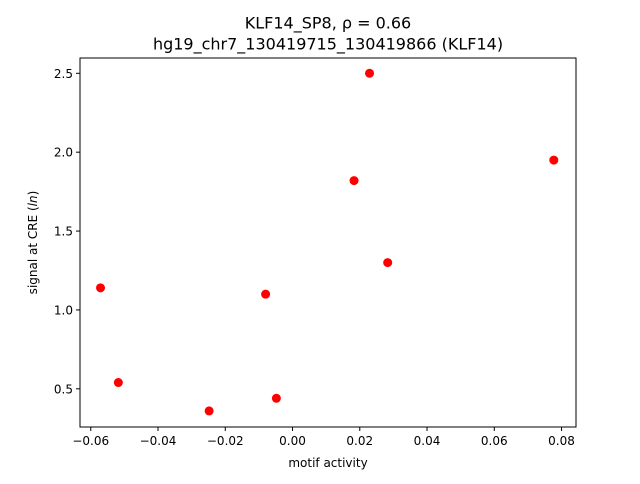 This screenshot has width=640, height=484. Describe the element at coordinates (158, 441) in the screenshot. I see `x-tick-label: −0.04` at that location.